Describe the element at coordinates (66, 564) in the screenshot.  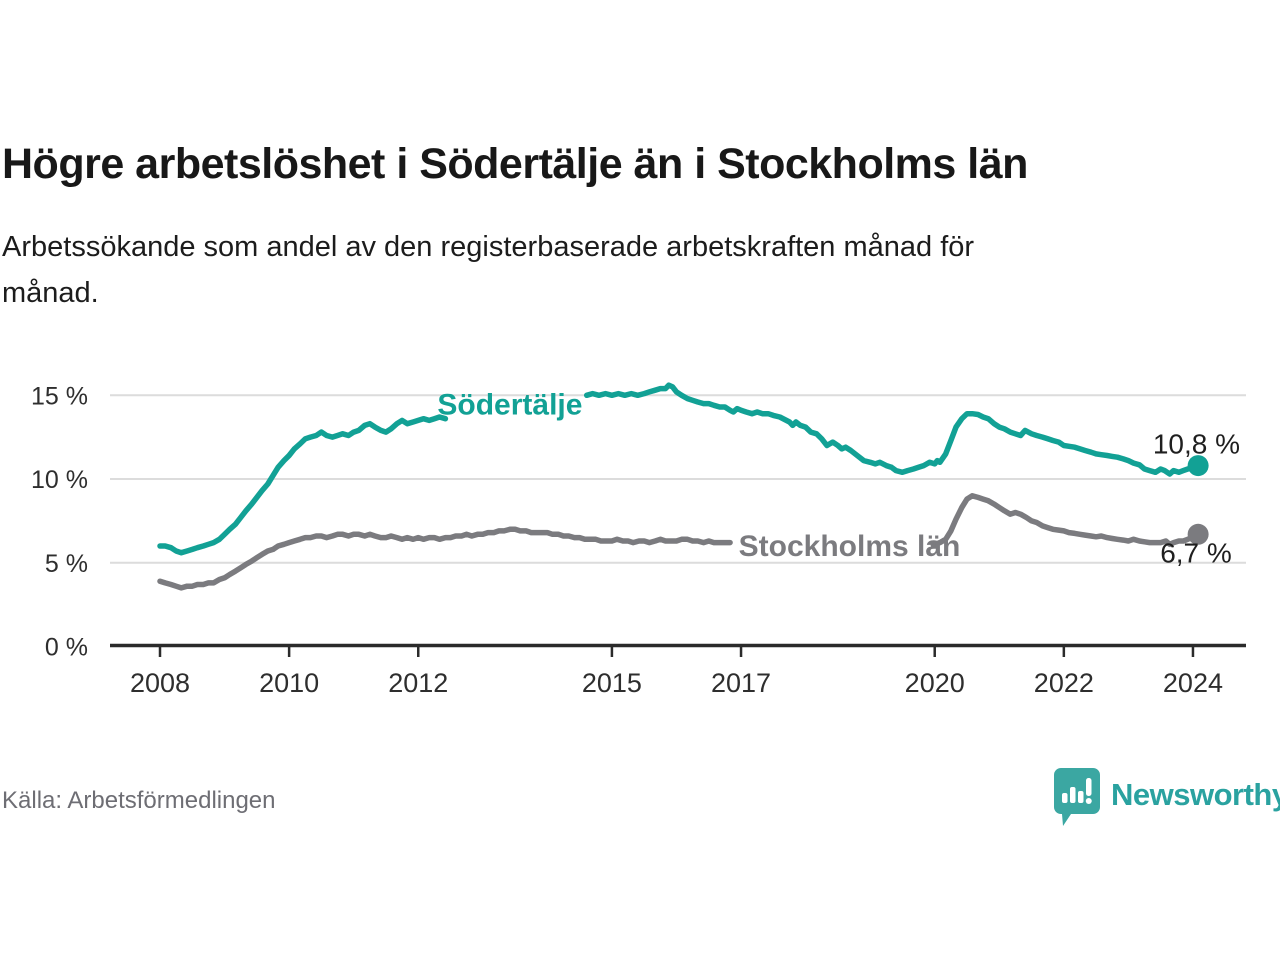
I see `y-axis-label-5: 5 %` at that location.